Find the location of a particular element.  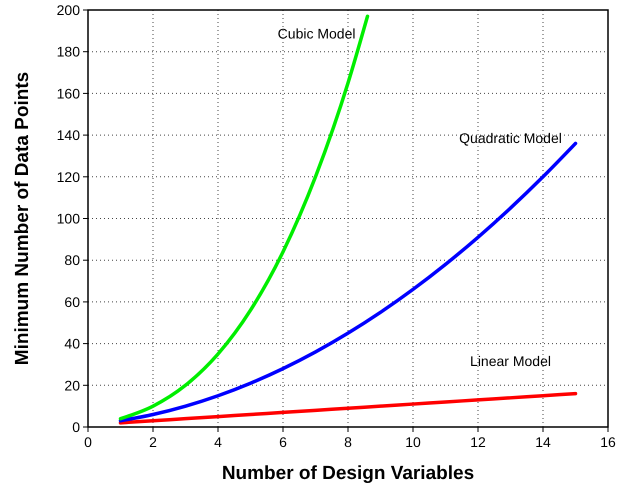

y-tick-label: 60 is located at coordinates (72, 302).